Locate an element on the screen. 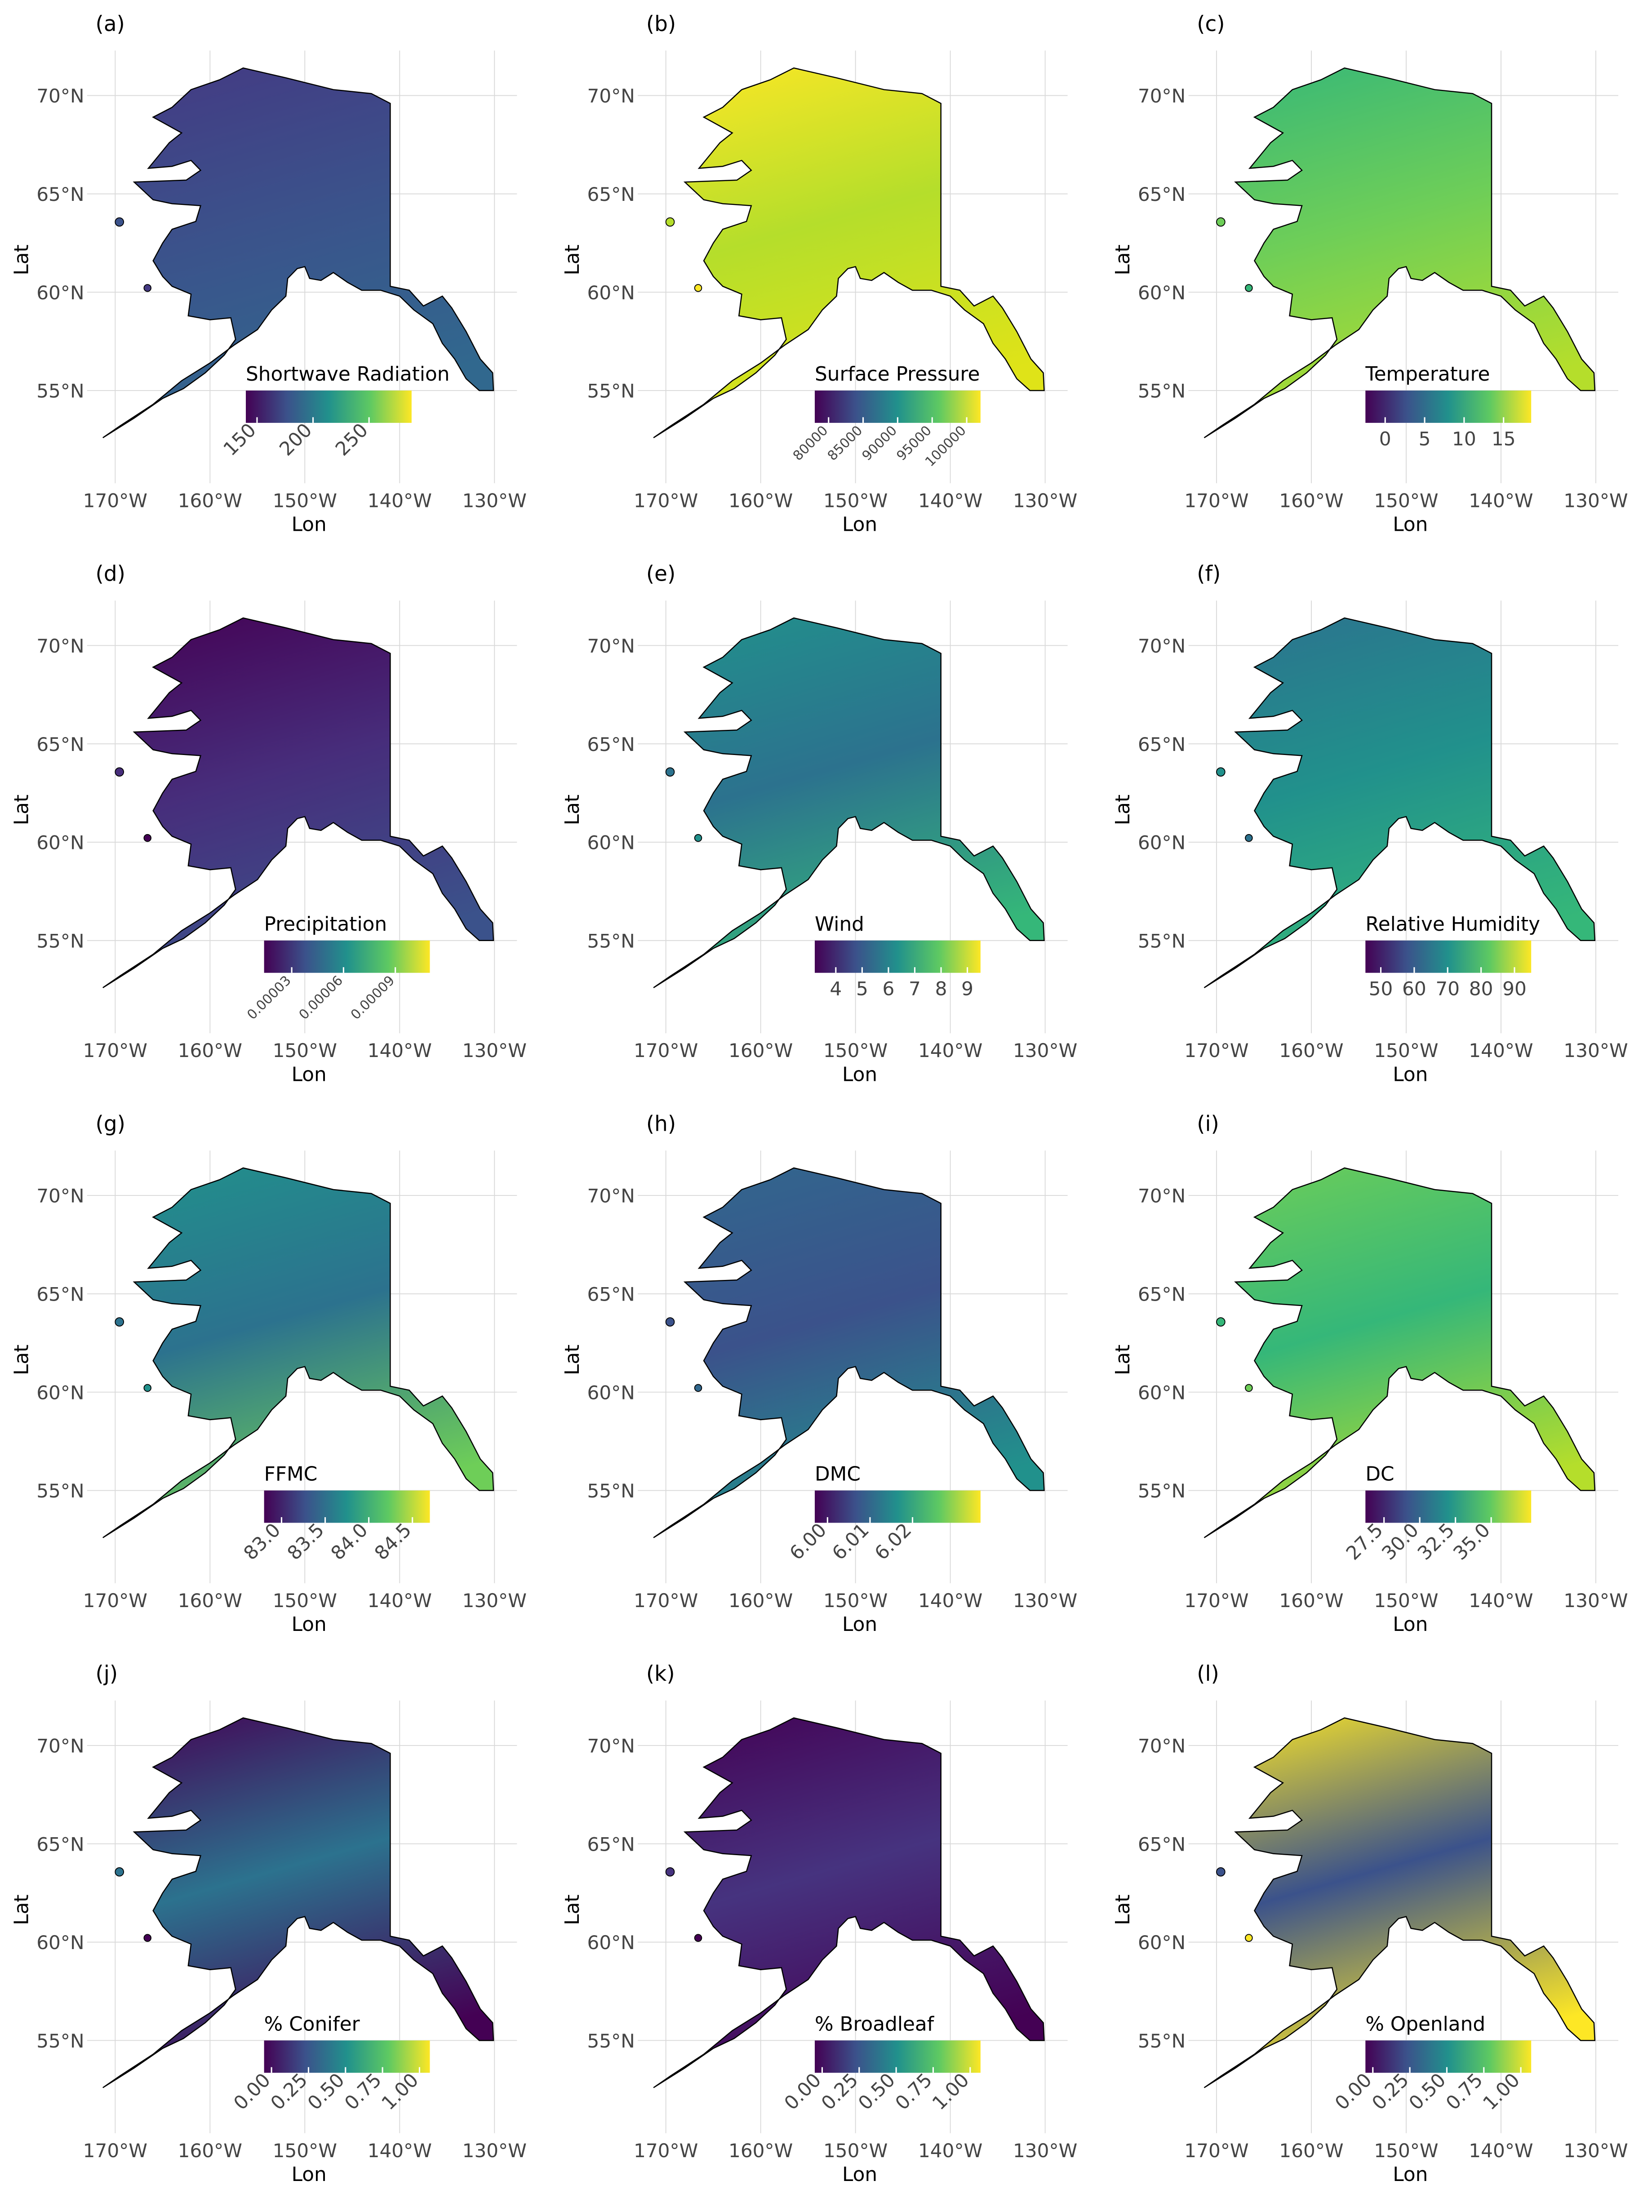  legend-title: % Openland is located at coordinates (1425, 2023).